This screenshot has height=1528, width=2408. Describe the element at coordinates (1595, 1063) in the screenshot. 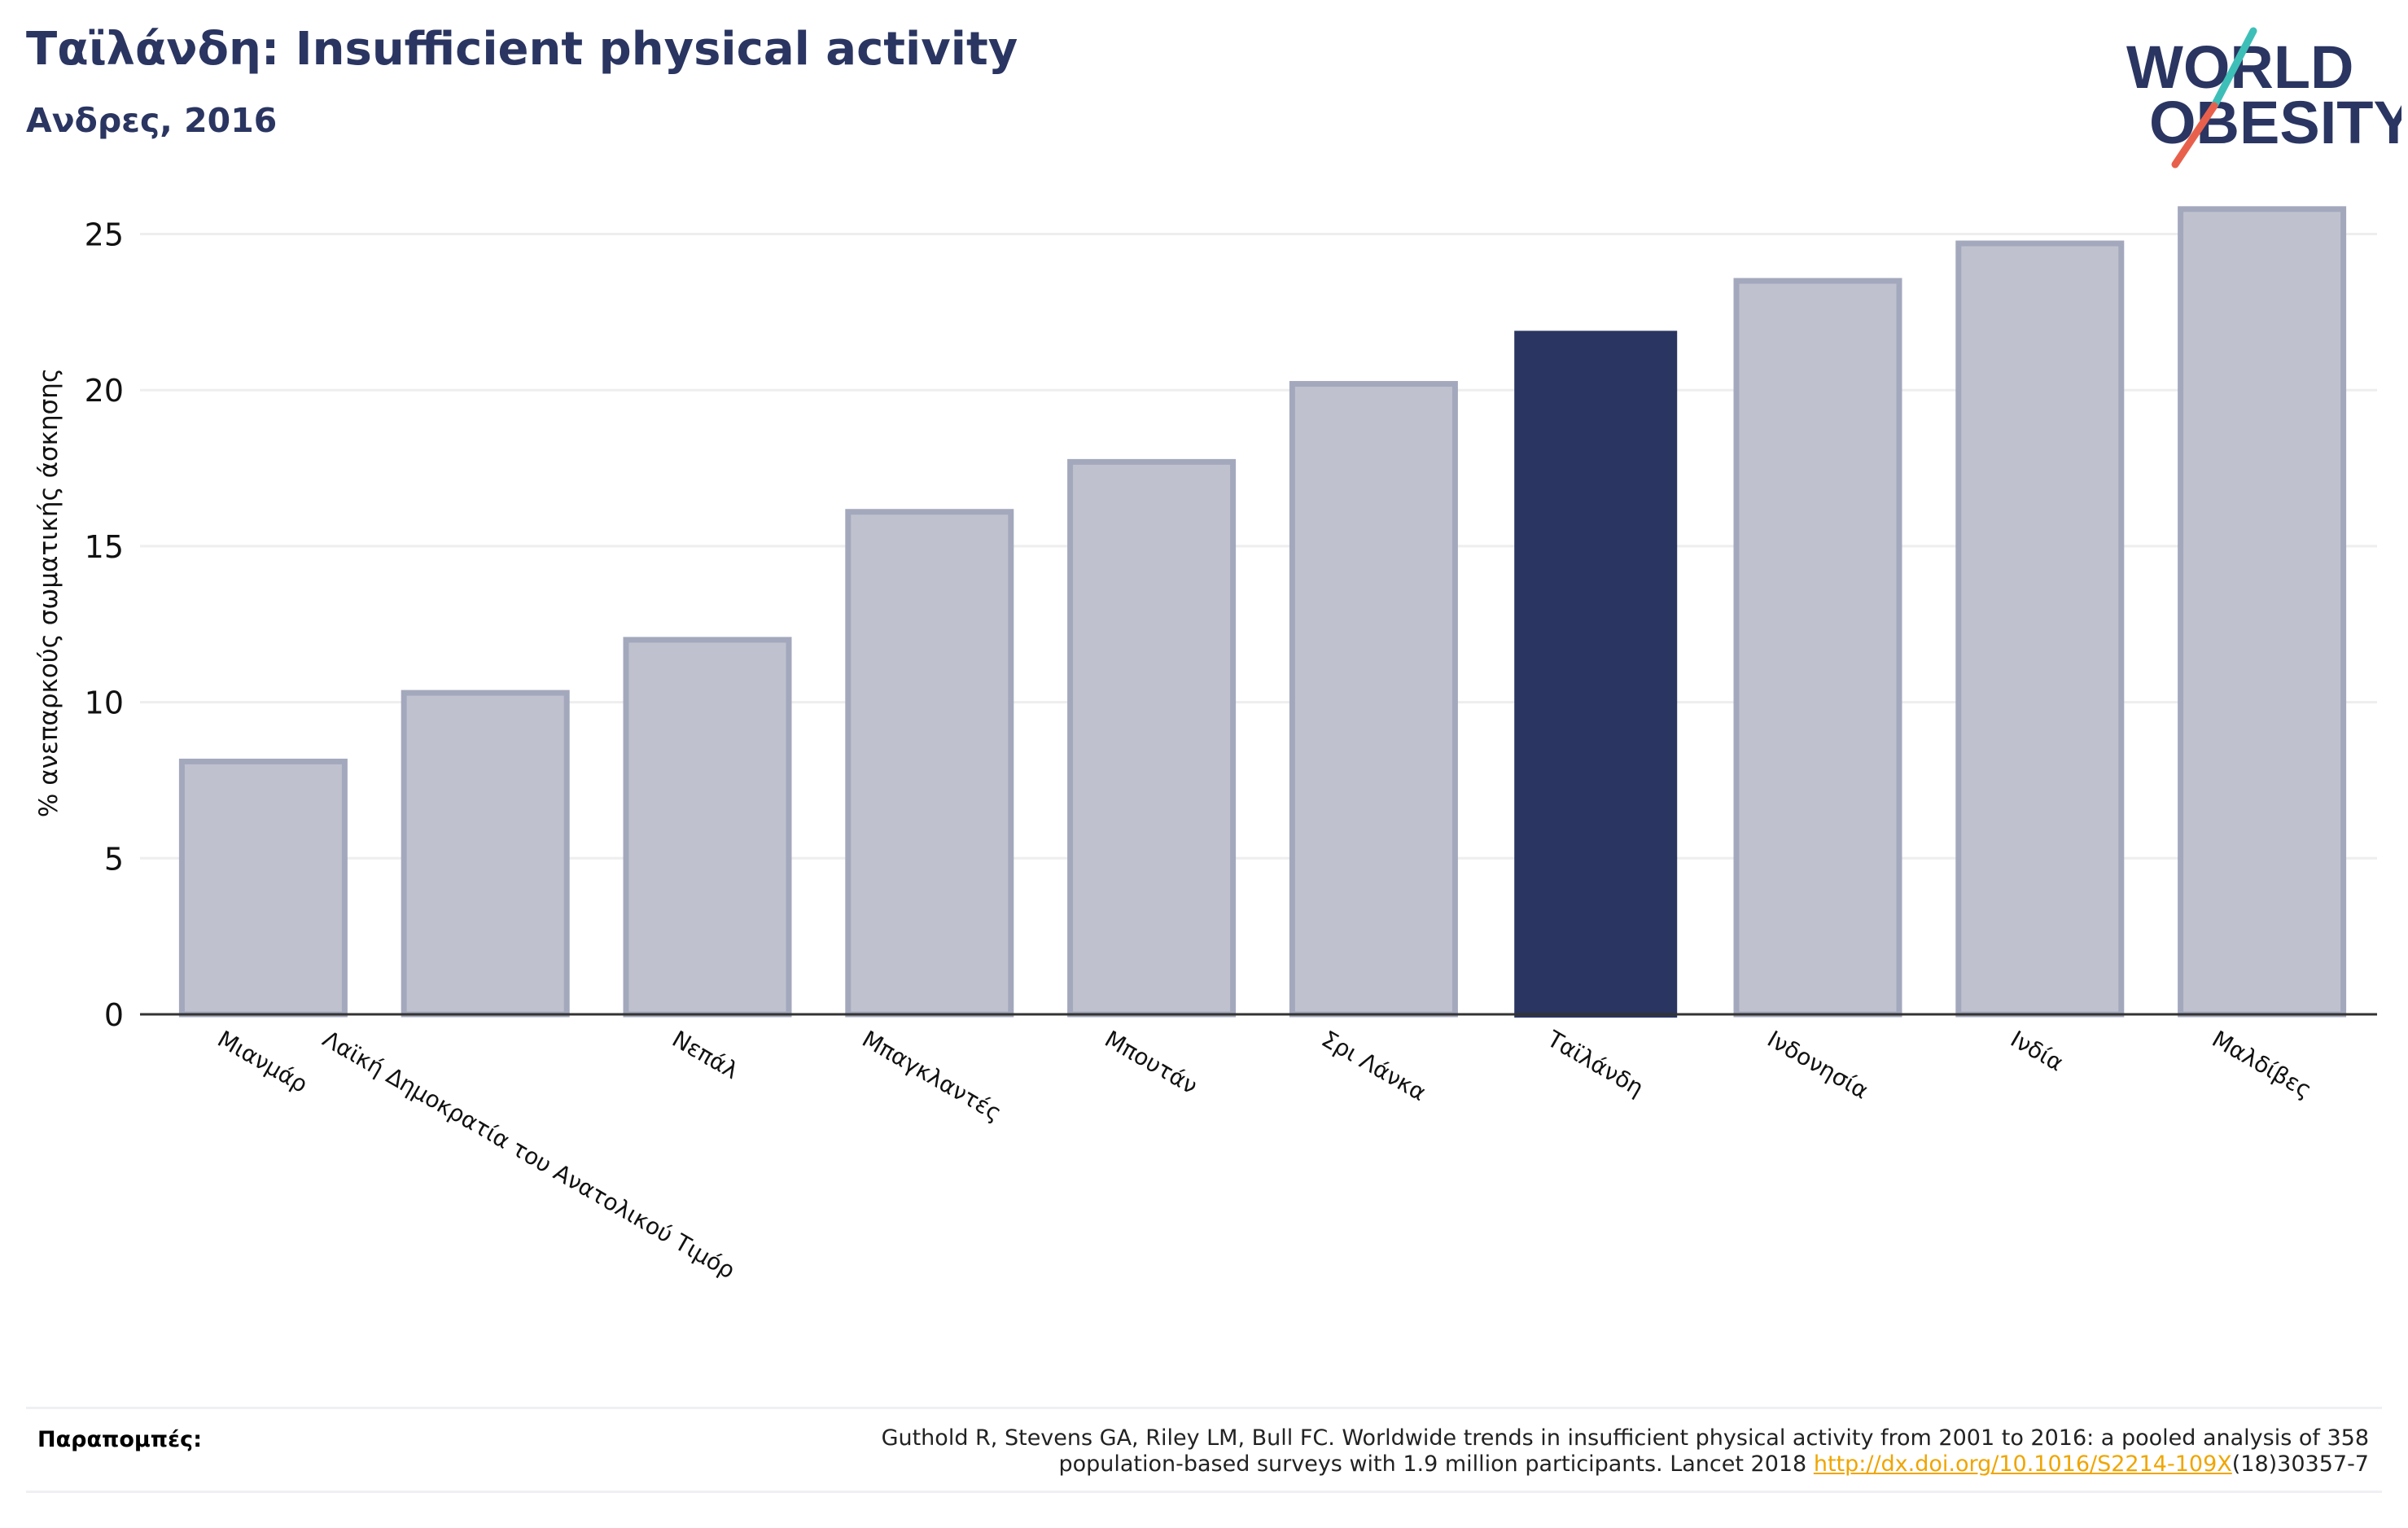

I see `x-tick-label: Ταϊλάνδη` at that location.